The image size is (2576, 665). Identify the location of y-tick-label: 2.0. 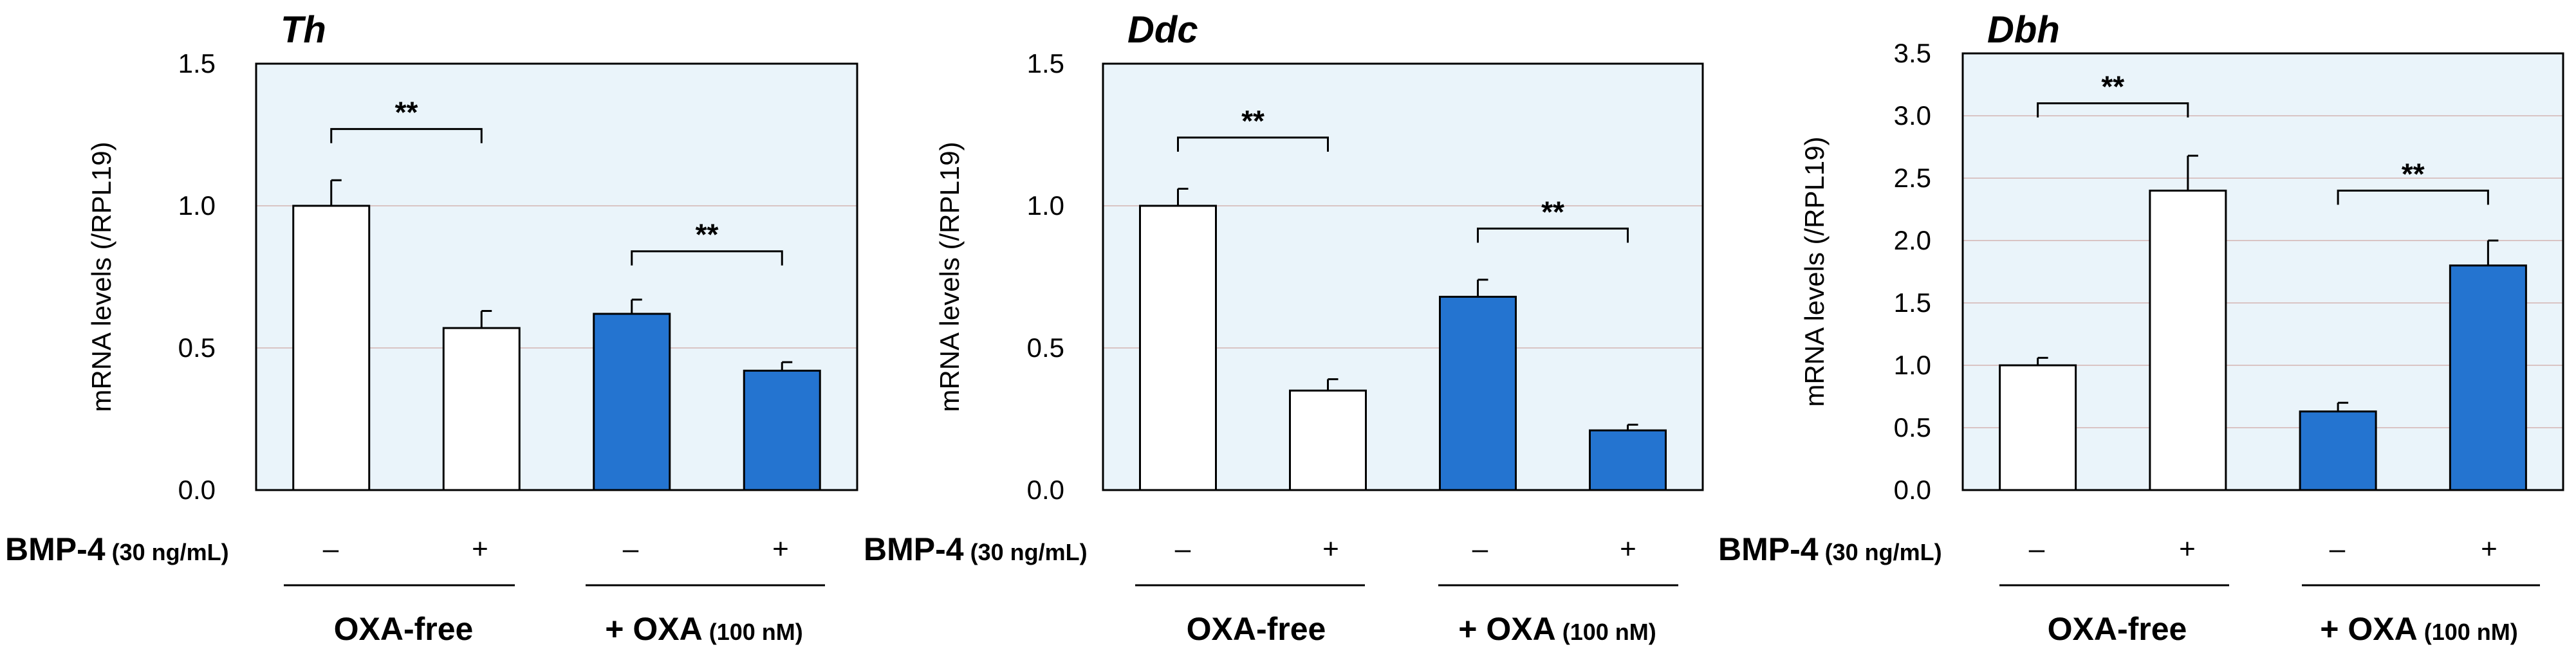
(1912, 240).